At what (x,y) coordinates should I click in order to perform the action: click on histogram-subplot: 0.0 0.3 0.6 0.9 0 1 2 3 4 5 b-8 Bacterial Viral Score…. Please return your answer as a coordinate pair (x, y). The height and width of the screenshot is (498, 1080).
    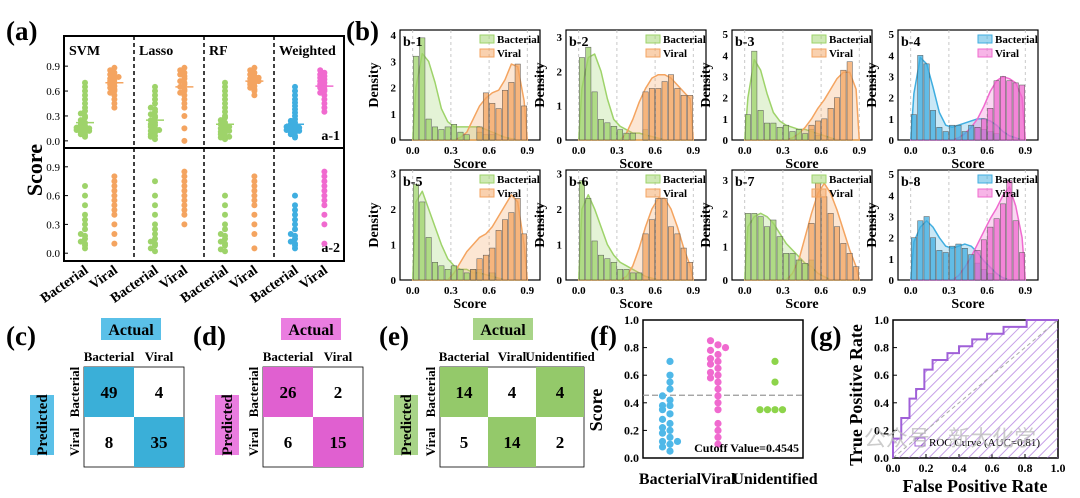
    Looking at the image, I should click on (952, 240).